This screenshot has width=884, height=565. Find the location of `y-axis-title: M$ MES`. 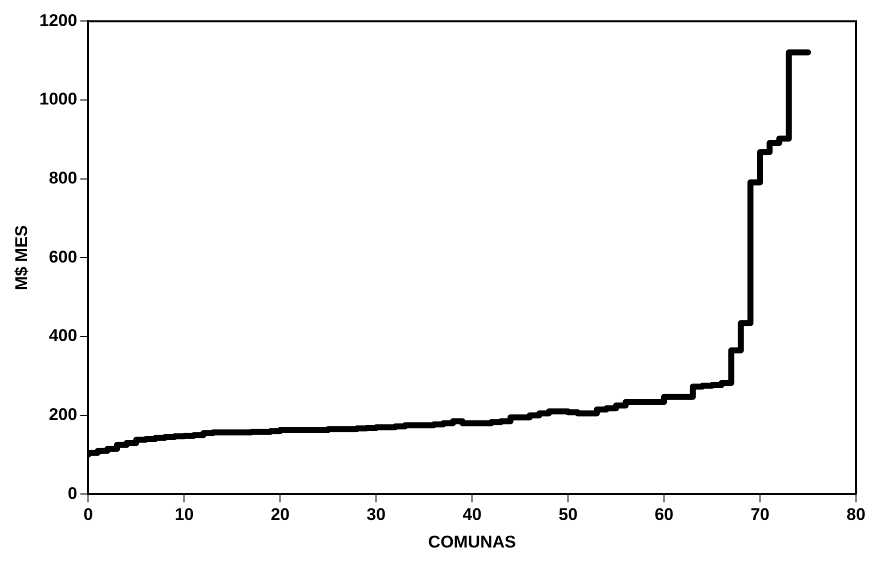

y-axis-title: M$ MES is located at coordinates (21, 257).